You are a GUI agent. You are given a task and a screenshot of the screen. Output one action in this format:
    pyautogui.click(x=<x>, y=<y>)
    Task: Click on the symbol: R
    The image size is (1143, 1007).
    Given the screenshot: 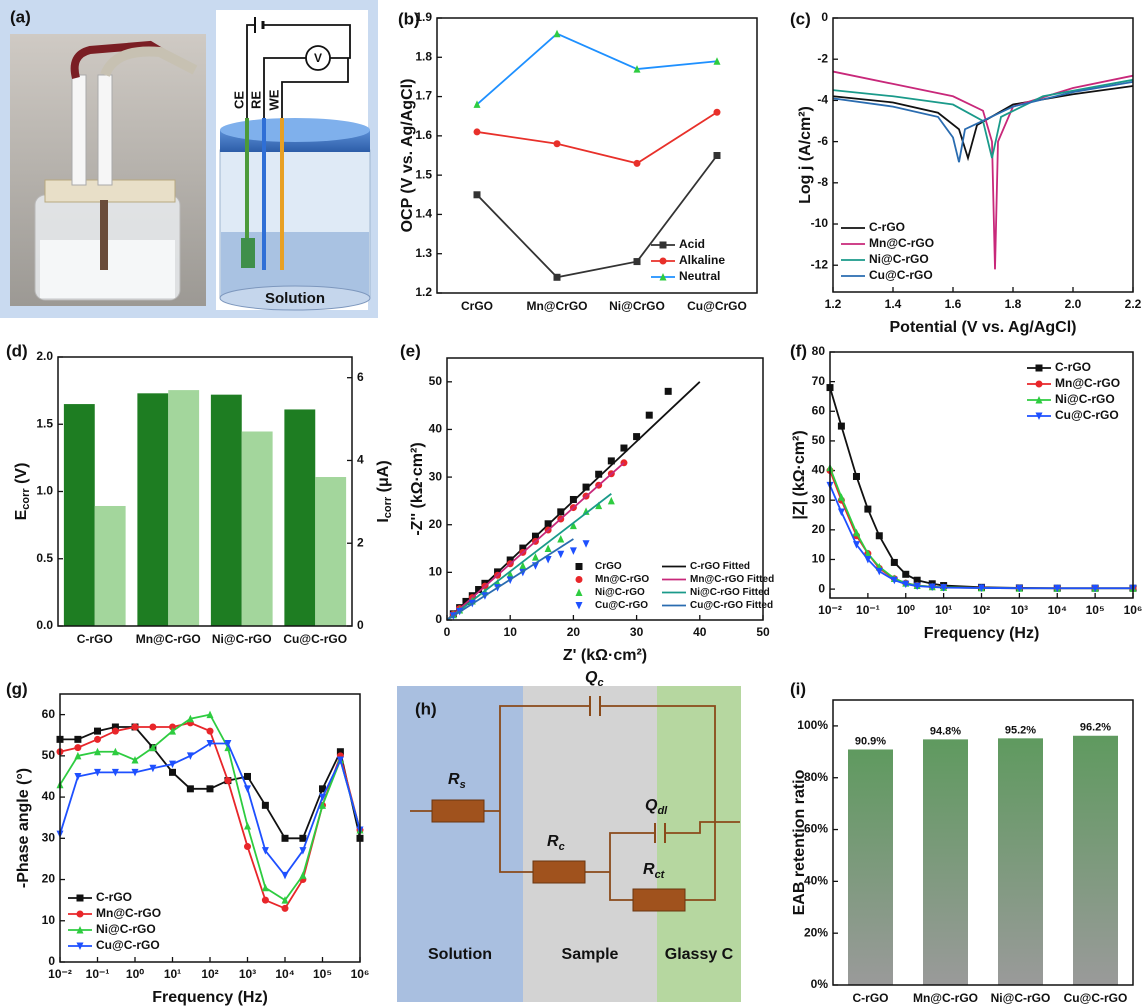 What is the action you would take?
    pyautogui.click(x=454, y=779)
    